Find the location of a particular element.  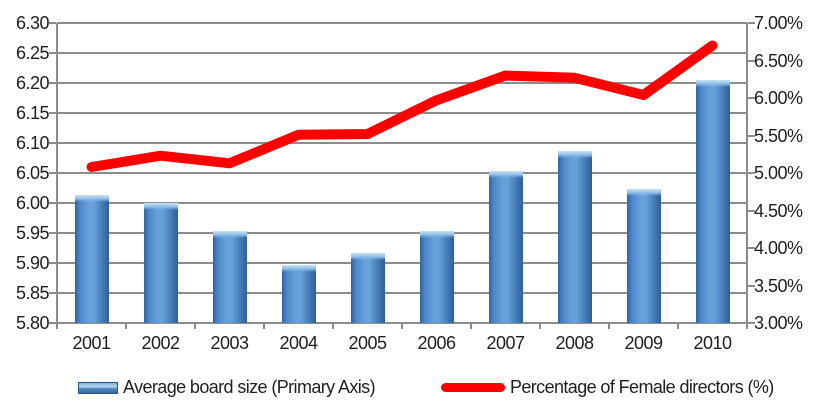

line-series-swatch is located at coordinates (472, 387).